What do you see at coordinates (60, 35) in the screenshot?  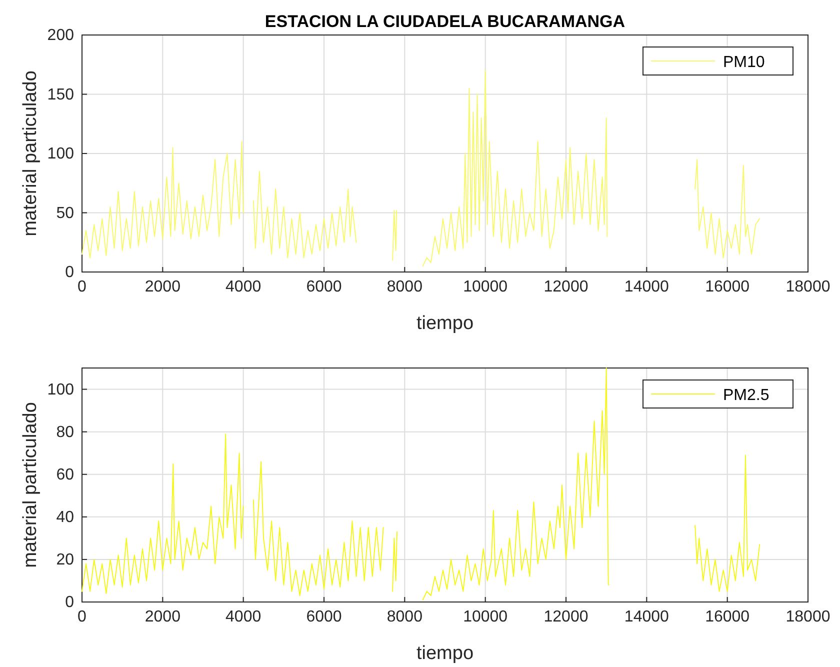 I see `y-tick-label: 200` at bounding box center [60, 35].